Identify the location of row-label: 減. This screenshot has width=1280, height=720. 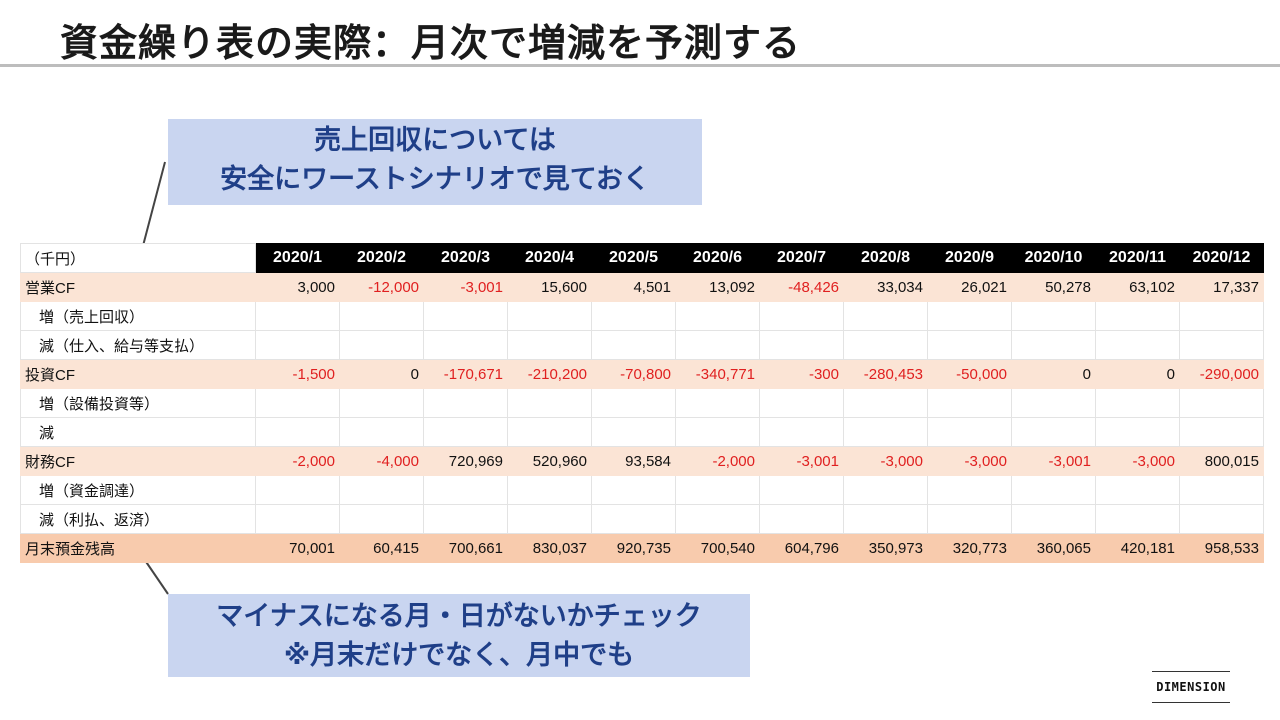
(138, 432).